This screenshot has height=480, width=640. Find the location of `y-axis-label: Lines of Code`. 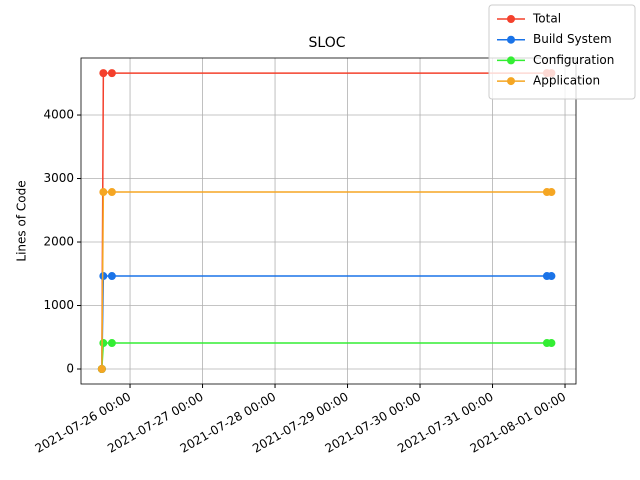

y-axis-label: Lines of Code is located at coordinates (22, 220).